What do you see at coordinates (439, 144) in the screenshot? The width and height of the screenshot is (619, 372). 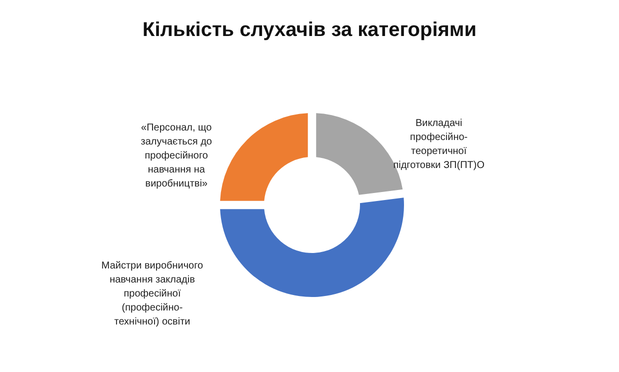 I see `slice-label: Викладачі професійно-теоретичної підготовки ЗП(ПТ)О` at bounding box center [439, 144].